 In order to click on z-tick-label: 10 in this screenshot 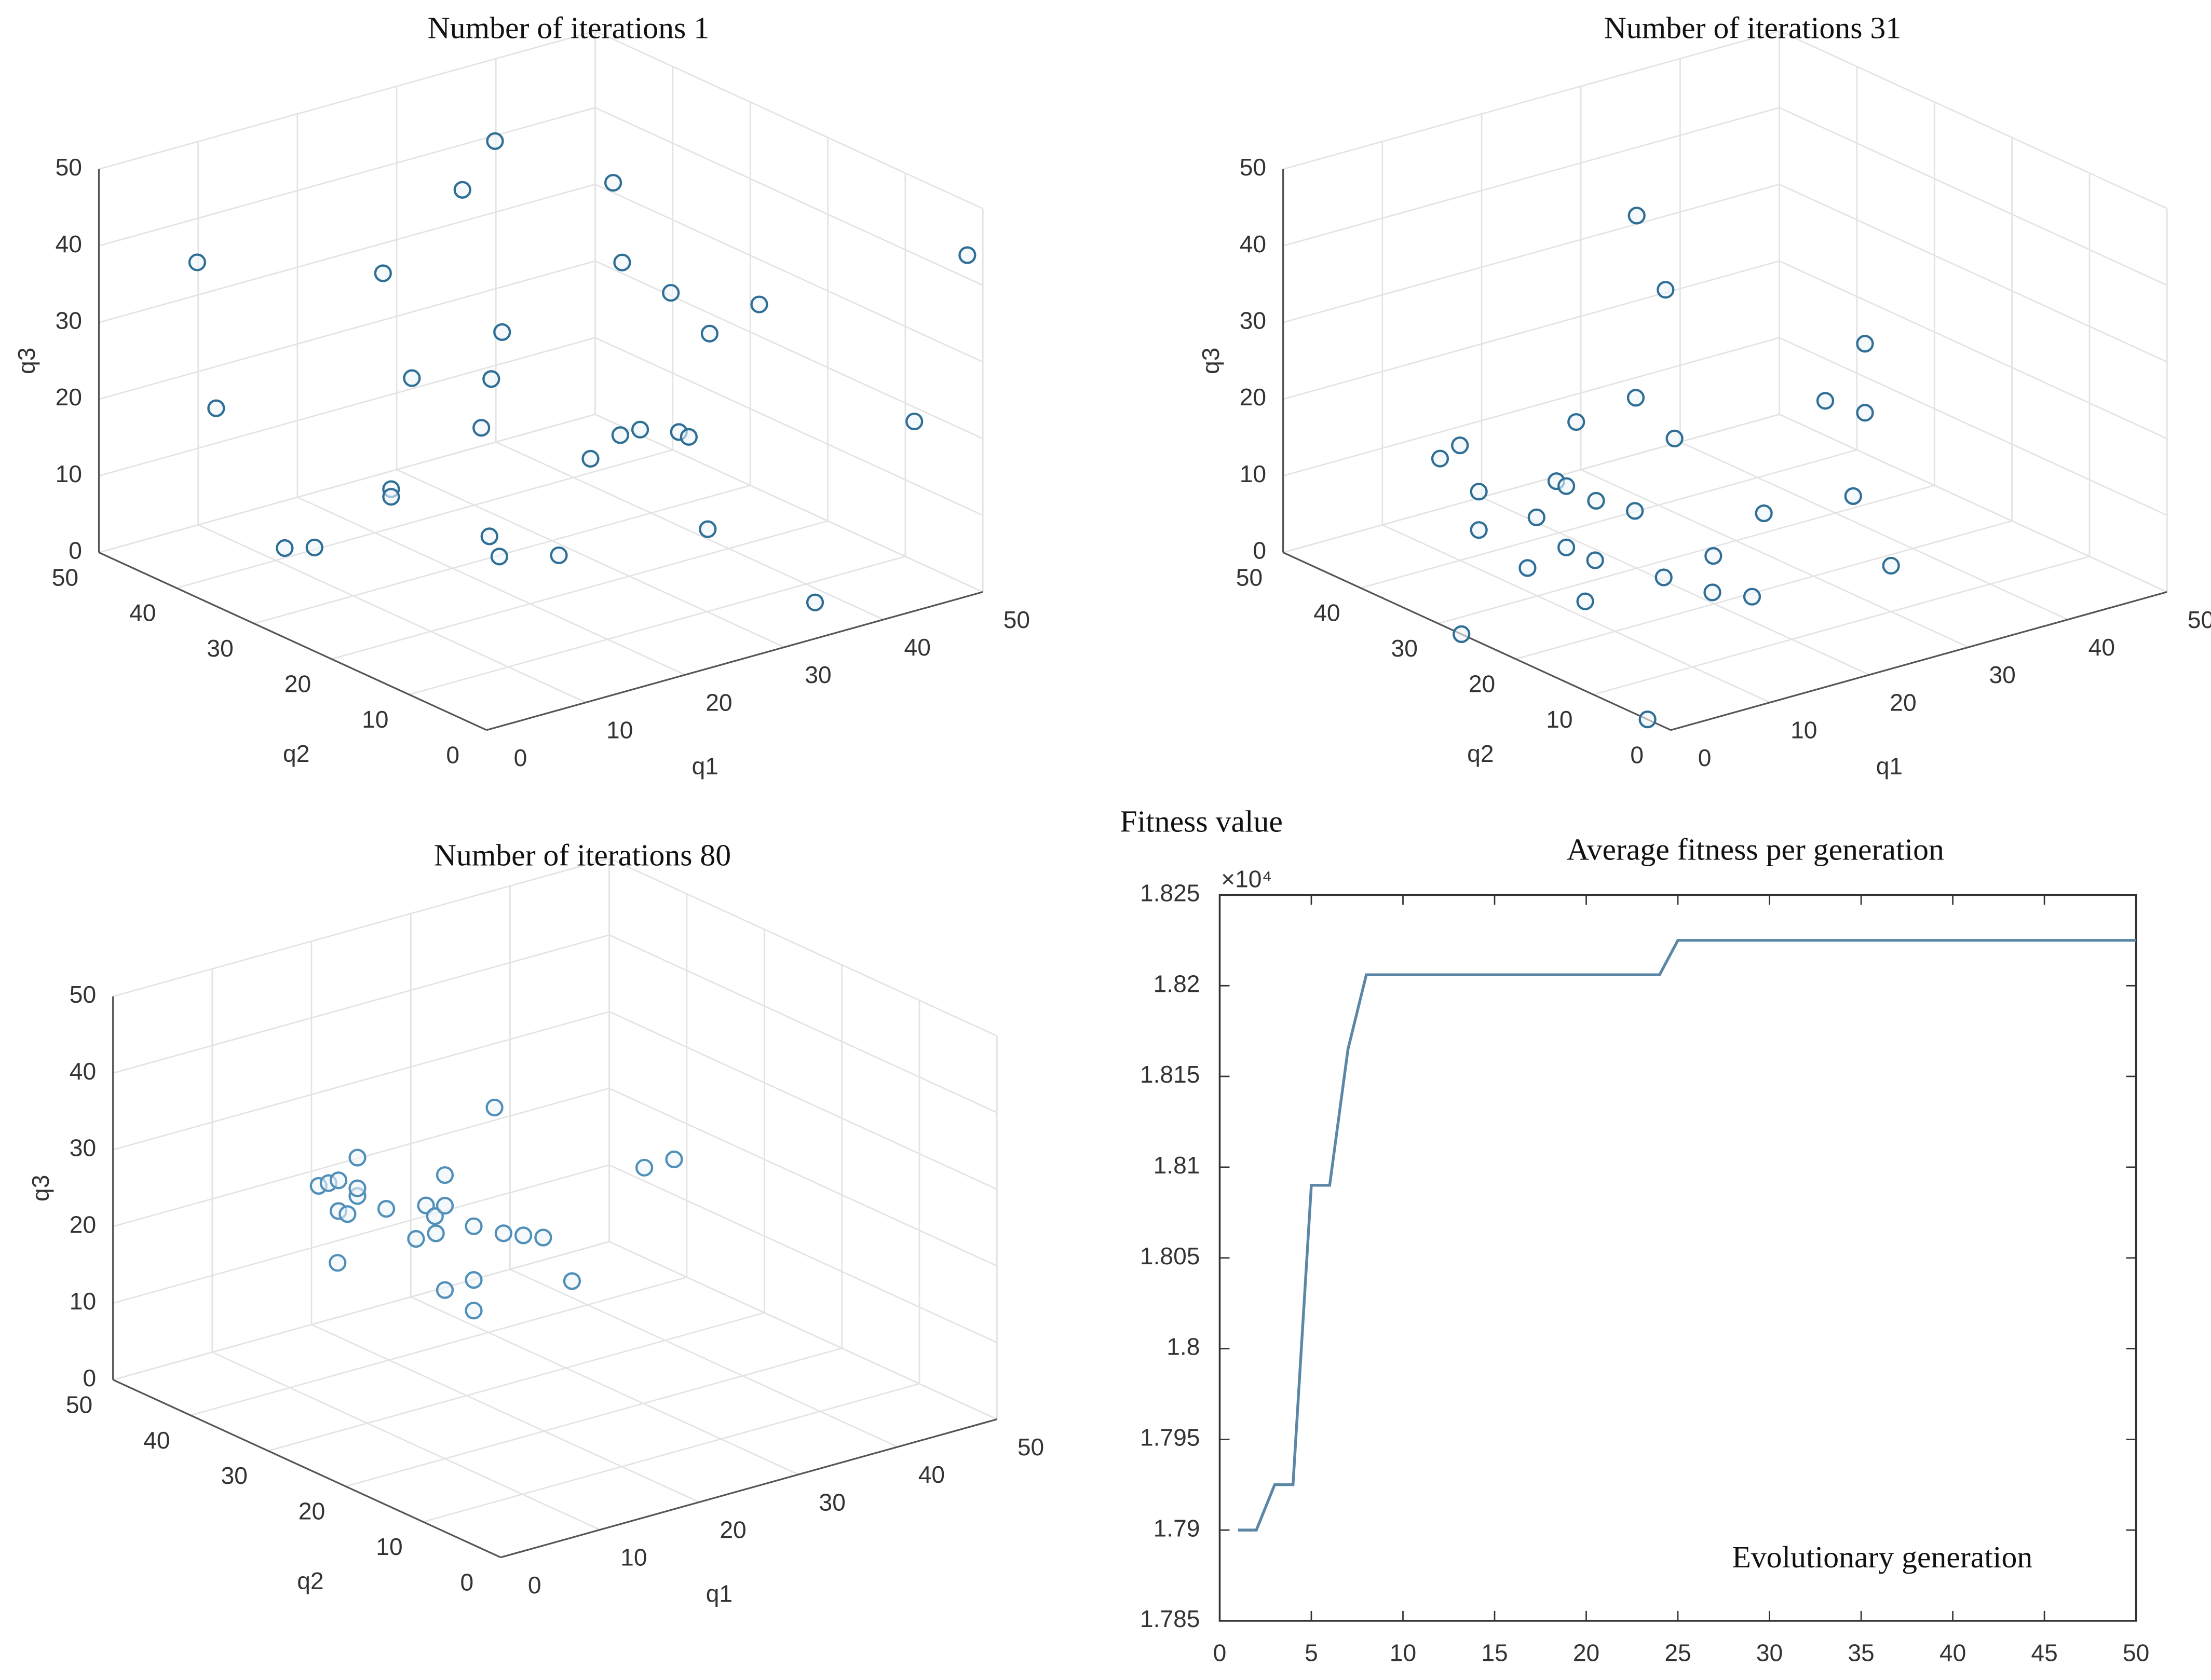, I will do `click(83, 1301)`.